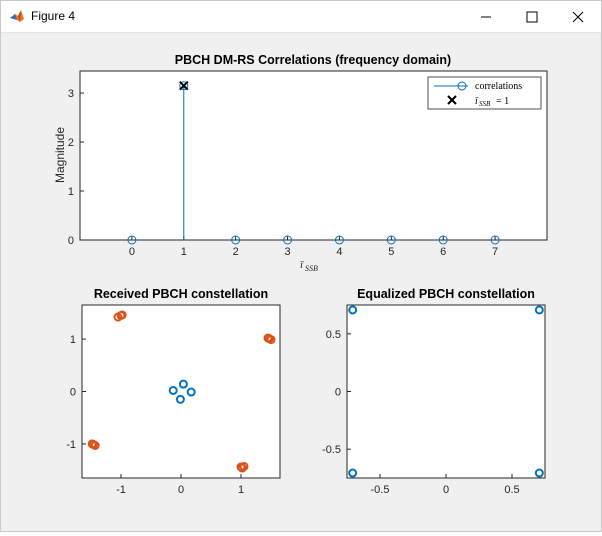 This screenshot has height=536, width=602. Describe the element at coordinates (313, 247) in the screenshot. I see `correlation-xticks: 0 1 2 3 4 5 6 7` at that location.